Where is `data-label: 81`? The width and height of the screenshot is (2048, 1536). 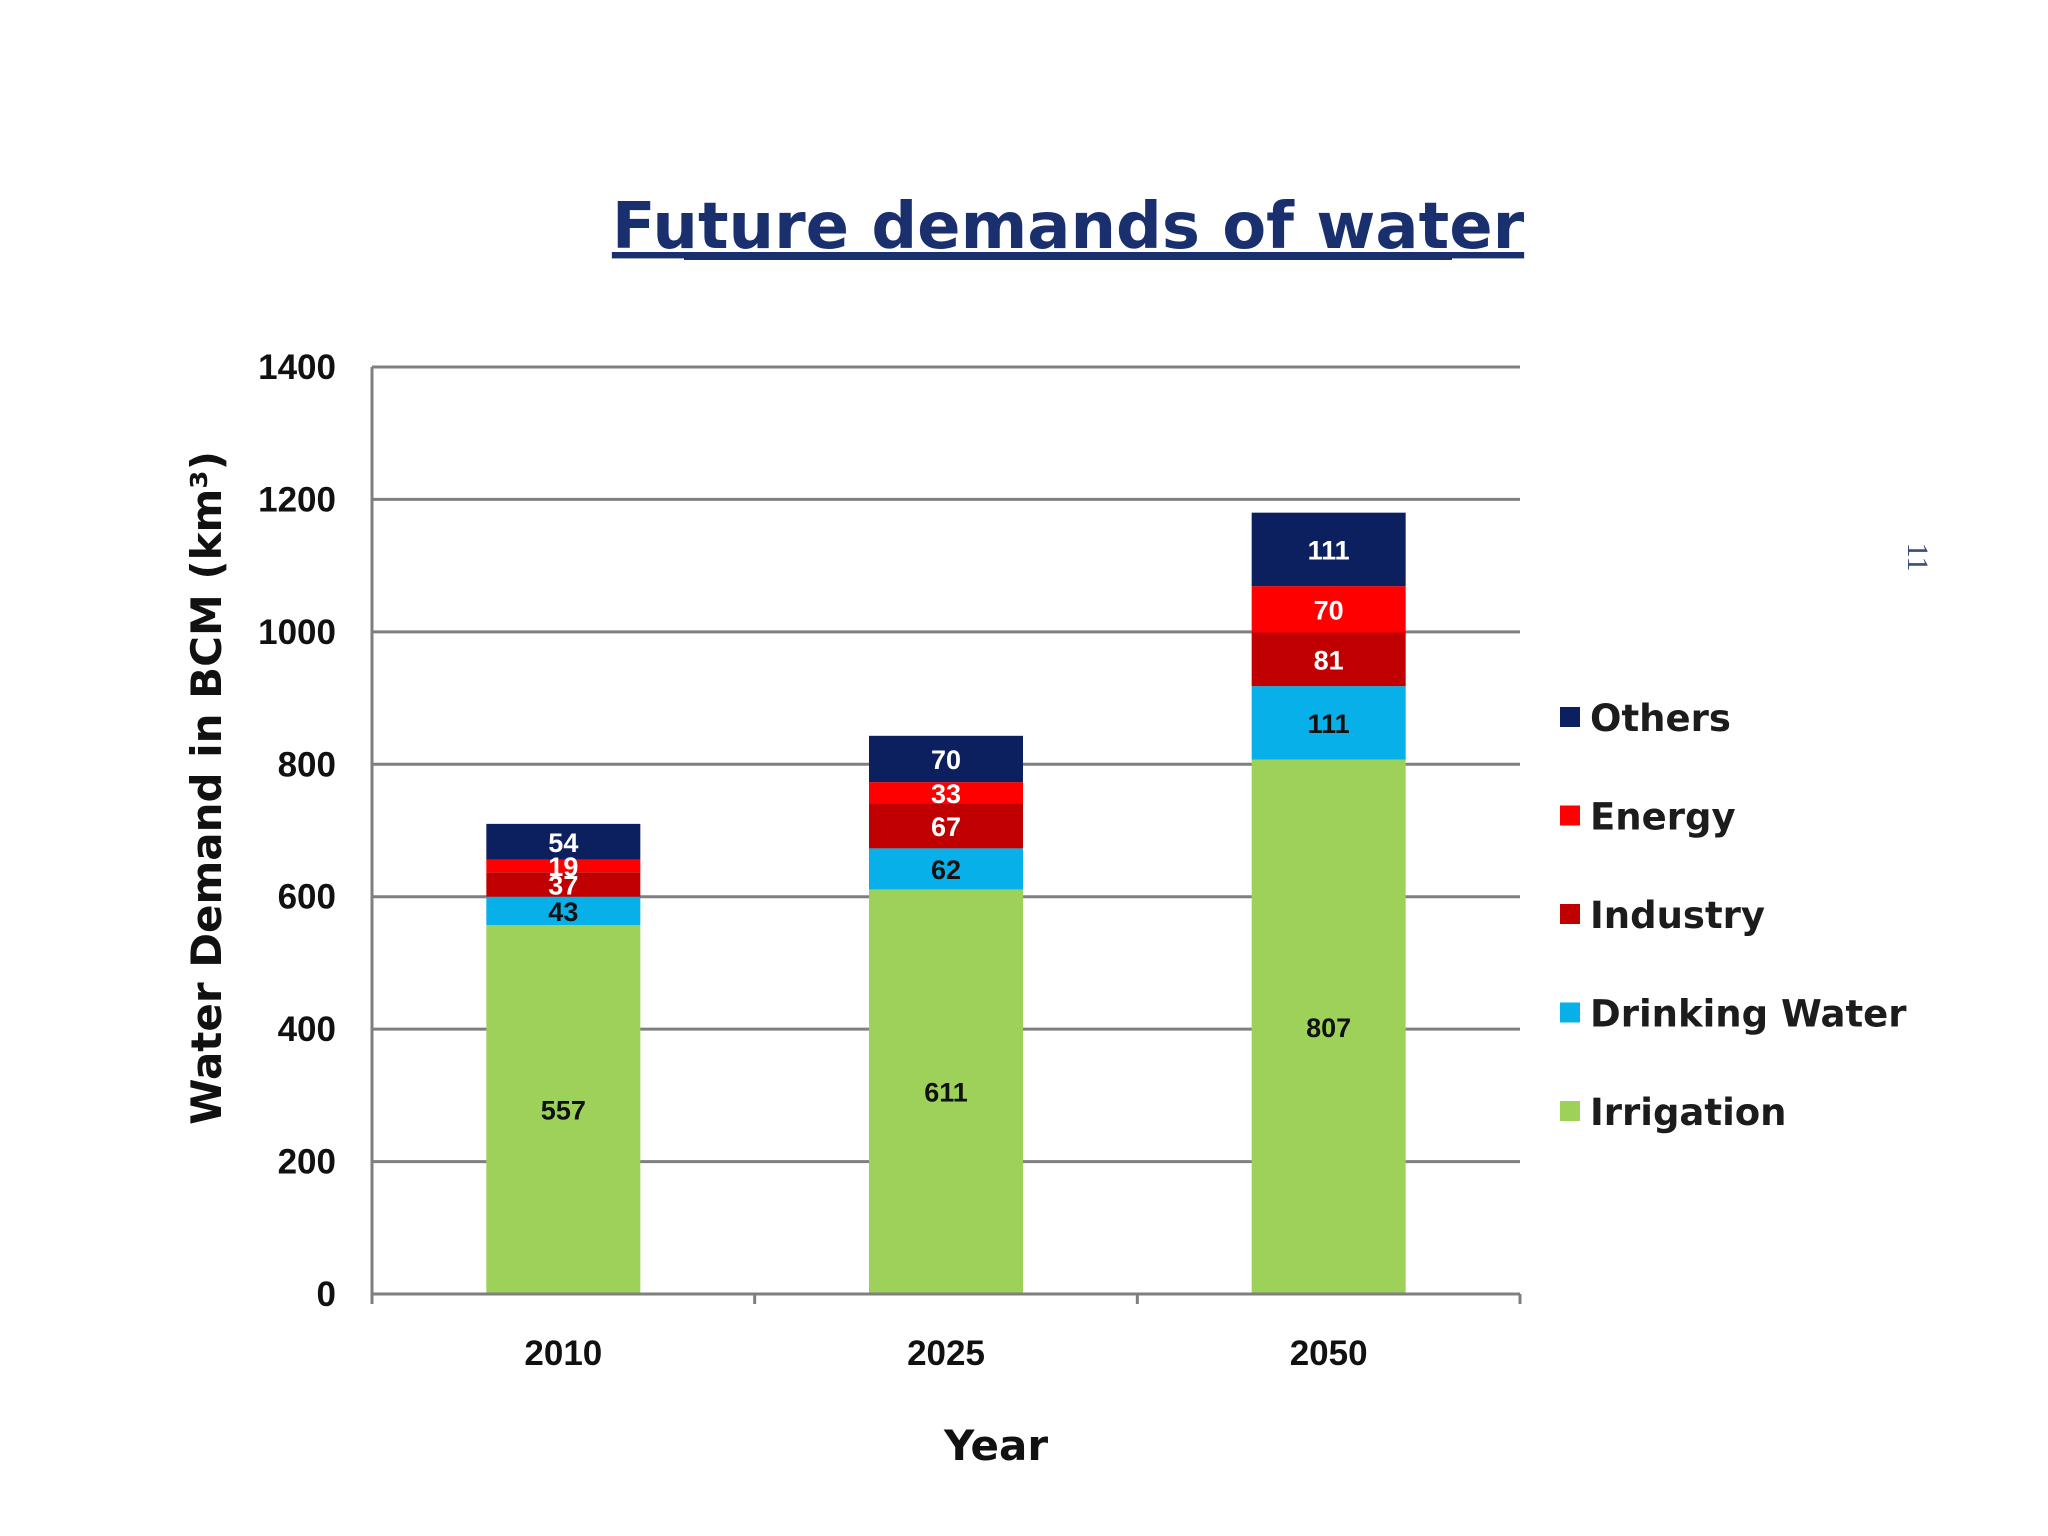 data-label: 81 is located at coordinates (1329, 660).